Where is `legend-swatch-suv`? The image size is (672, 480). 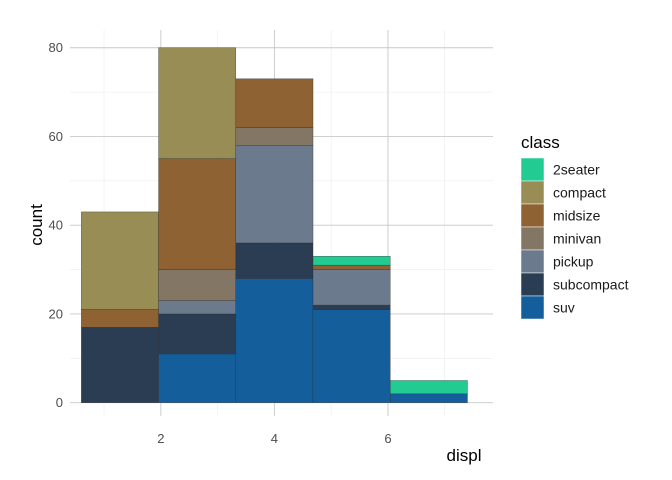
legend-swatch-suv is located at coordinates (532, 307).